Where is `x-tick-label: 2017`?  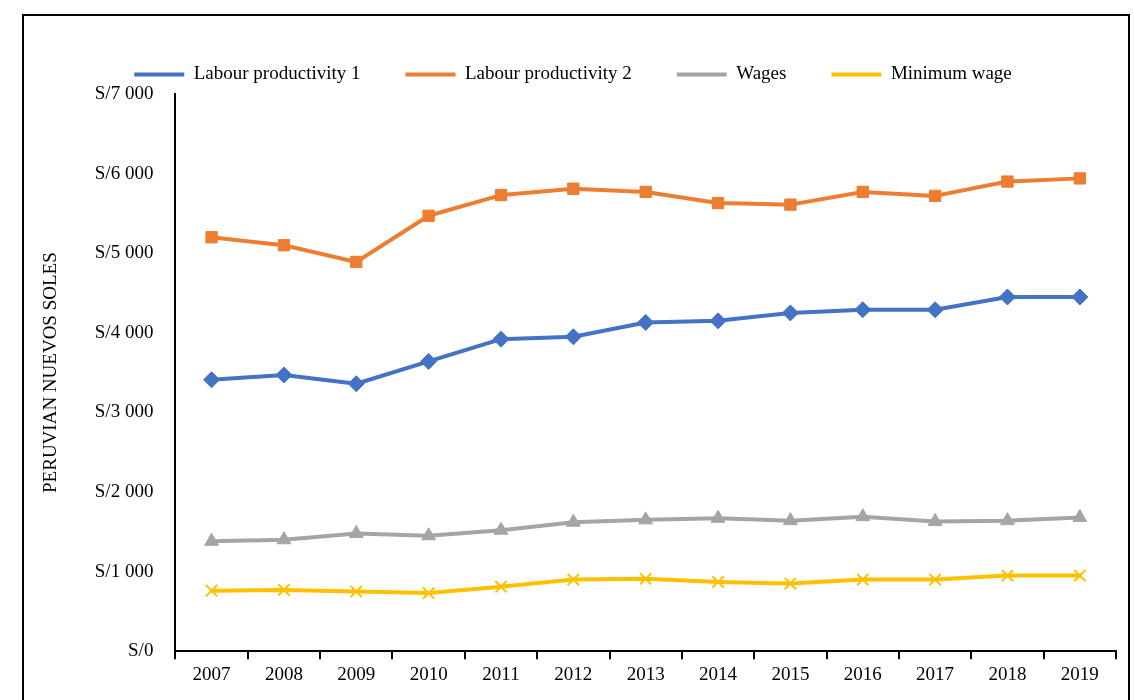 x-tick-label: 2017 is located at coordinates (935, 673).